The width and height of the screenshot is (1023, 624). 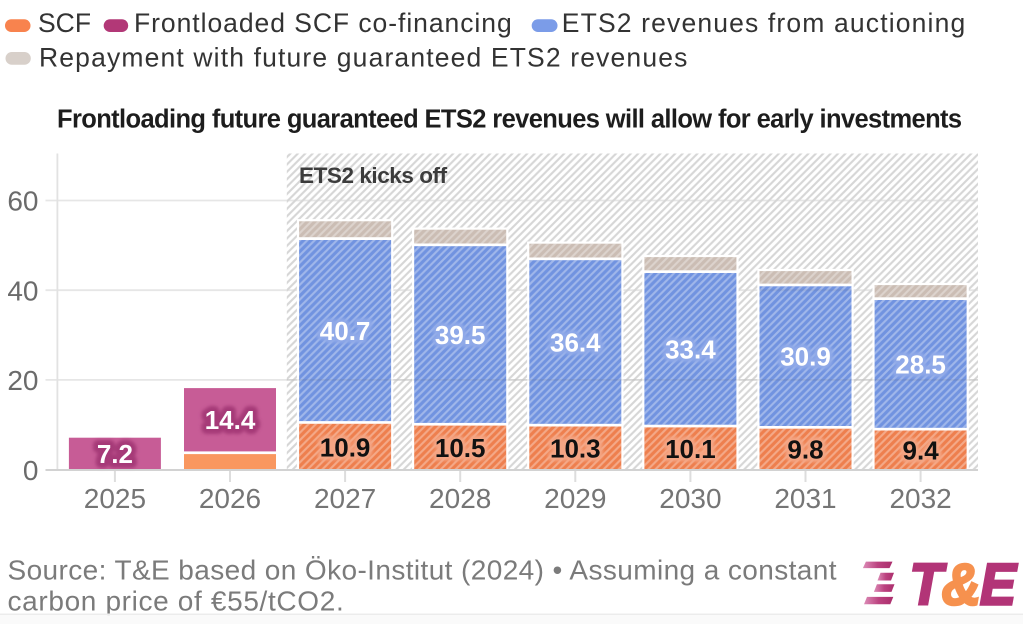 I want to click on svg-text: 2026, so click(x=230, y=498).